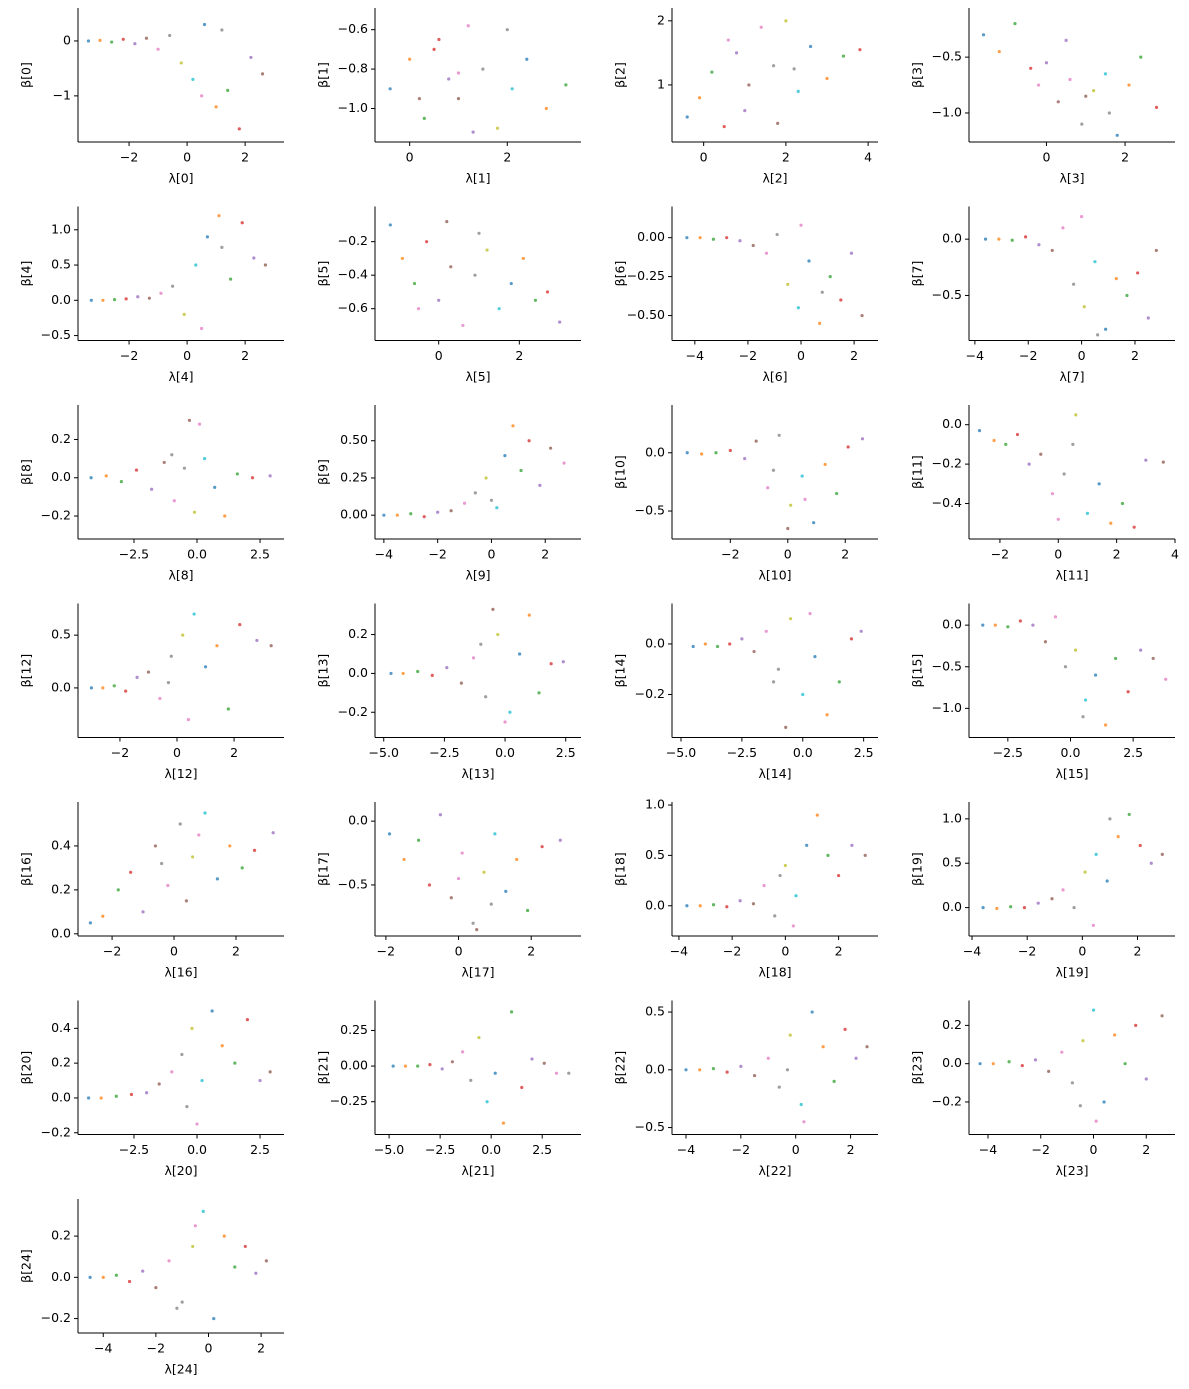 This screenshot has height=1389, width=1189. I want to click on y-tick-label: −1.0, so click(353, 107).